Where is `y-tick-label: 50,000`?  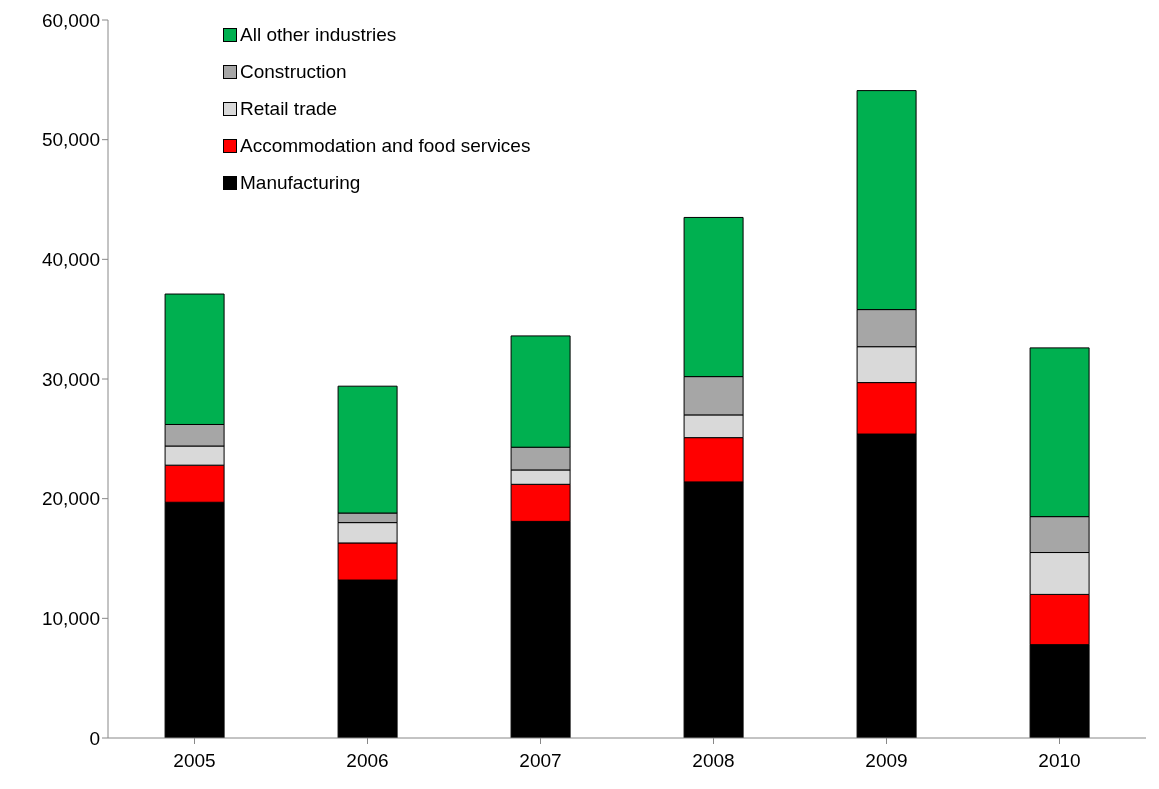 y-tick-label: 50,000 is located at coordinates (70, 140).